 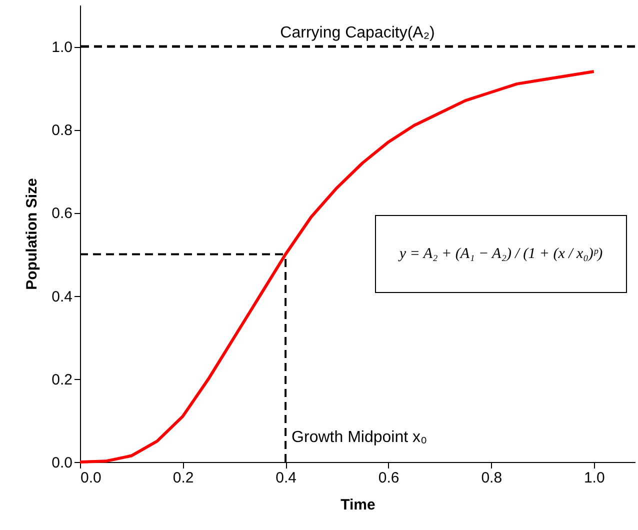 I want to click on x-tick-label: 0.2, so click(x=183, y=478).